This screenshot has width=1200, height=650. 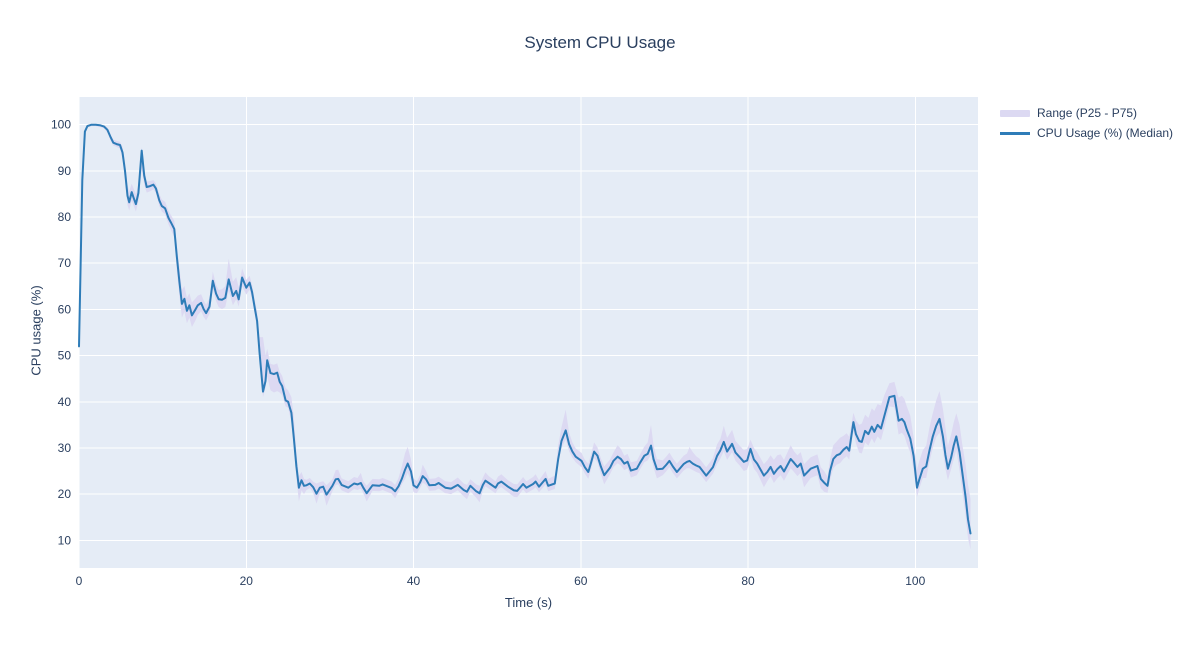 What do you see at coordinates (581, 581) in the screenshot?
I see `x-tick-label: 60` at bounding box center [581, 581].